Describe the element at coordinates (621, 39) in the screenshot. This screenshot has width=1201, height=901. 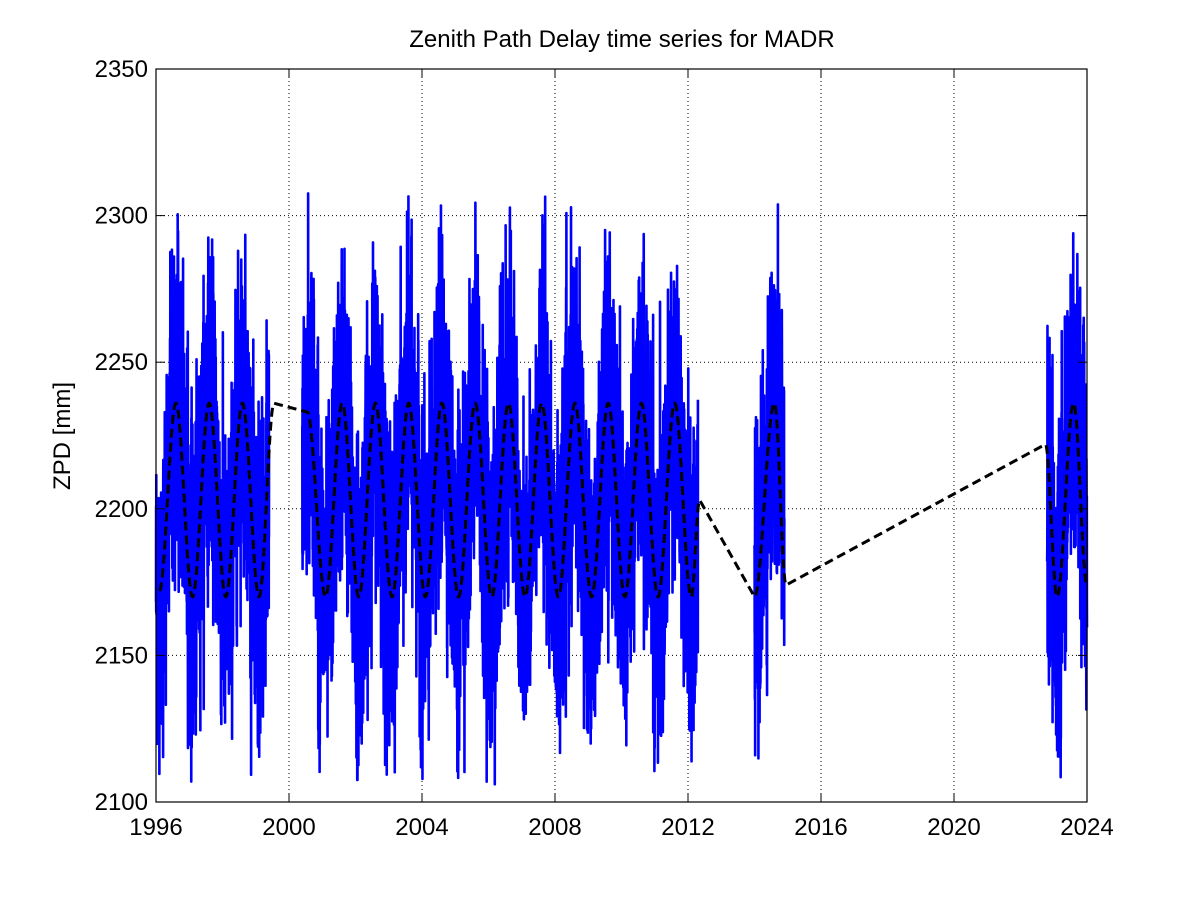
I see `chart-title: Zenith Path Delay time series for MADR` at that location.